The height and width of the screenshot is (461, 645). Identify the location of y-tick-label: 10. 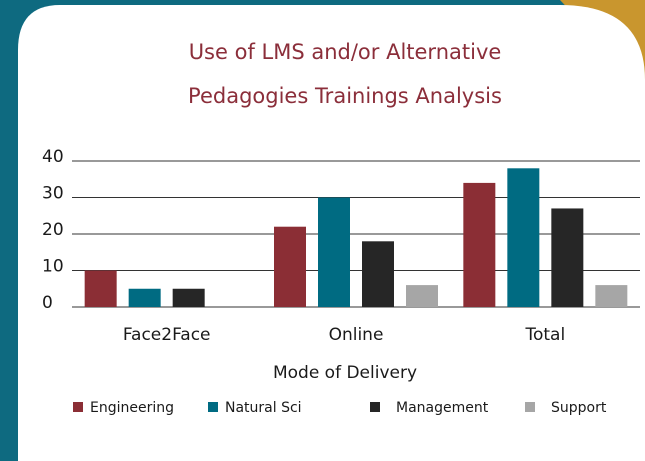
(53, 267).